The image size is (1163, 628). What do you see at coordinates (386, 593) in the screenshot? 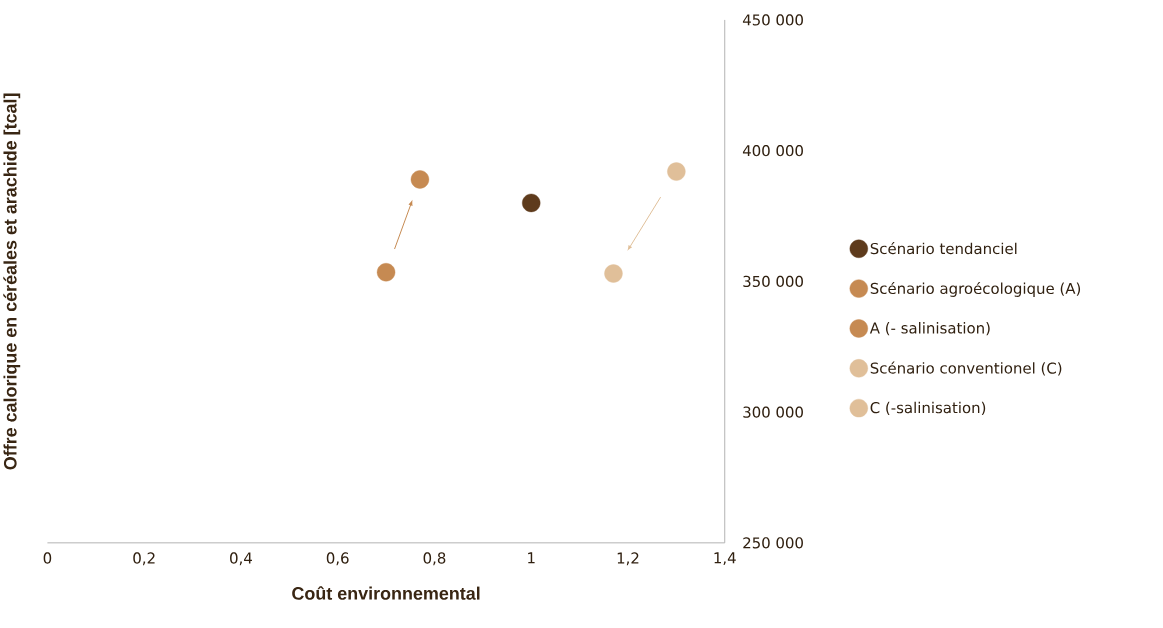
I see `x-axis-title: Coût environnemental` at bounding box center [386, 593].